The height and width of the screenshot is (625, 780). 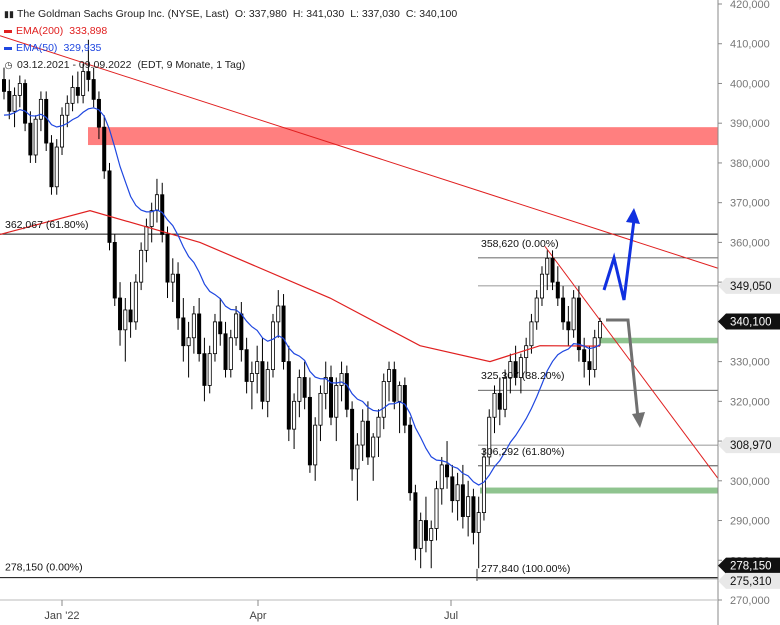 I want to click on fib-label: 278,150 (0.00%), so click(x=44, y=568).